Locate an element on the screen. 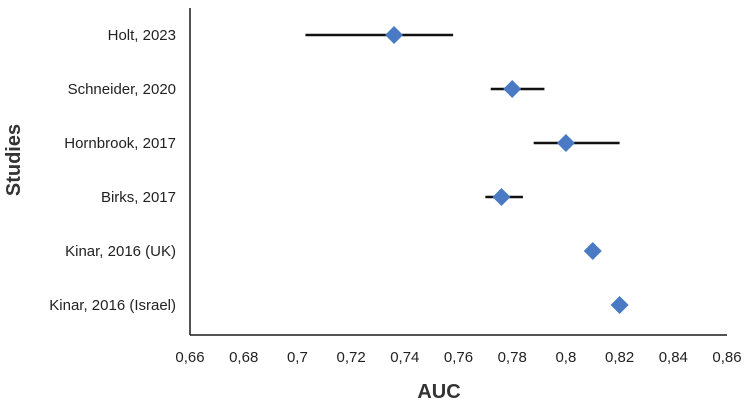 Image resolution: width=750 pixels, height=404 pixels. study-label: Birks, 2017 is located at coordinates (138, 197).